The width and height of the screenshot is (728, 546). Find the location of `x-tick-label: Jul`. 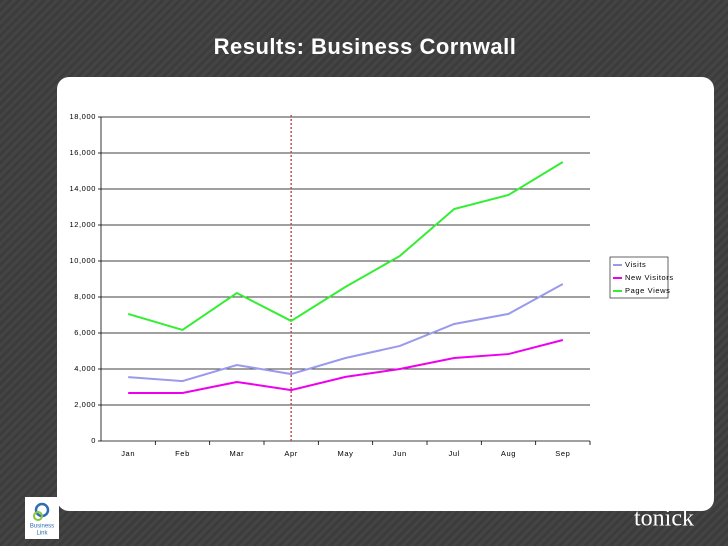

x-tick-label: Jul is located at coordinates (453, 453).